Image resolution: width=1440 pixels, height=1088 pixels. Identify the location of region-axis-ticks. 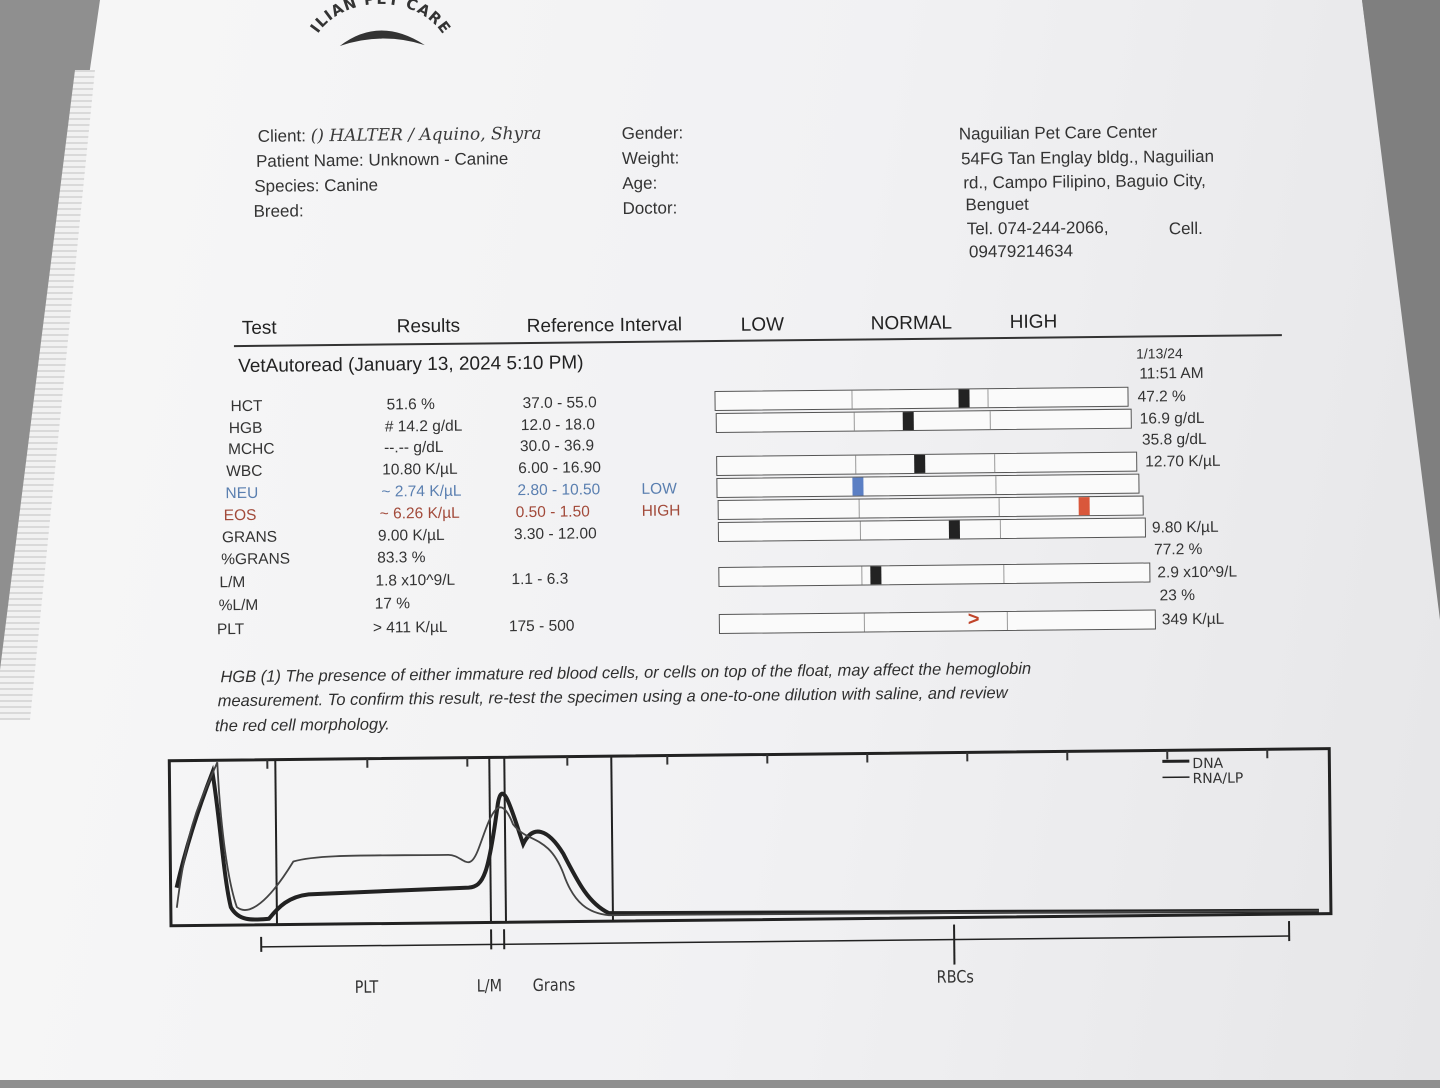
(775, 946).